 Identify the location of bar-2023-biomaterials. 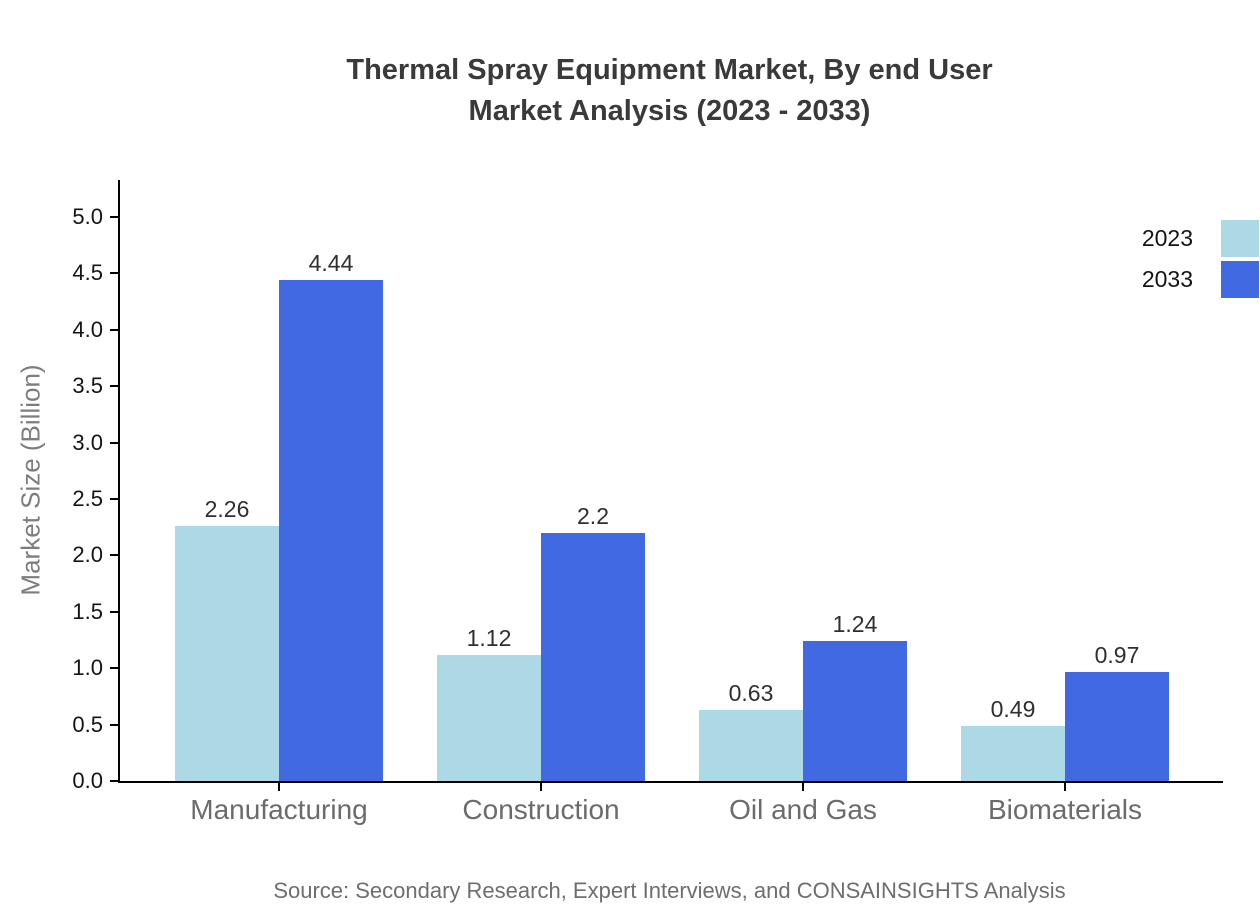
(1013, 753).